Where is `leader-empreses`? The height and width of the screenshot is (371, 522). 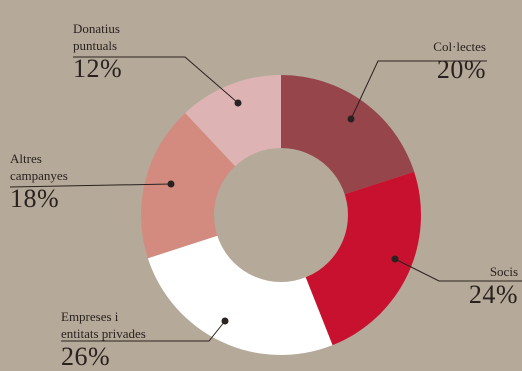
leader-empreses is located at coordinates (143, 331).